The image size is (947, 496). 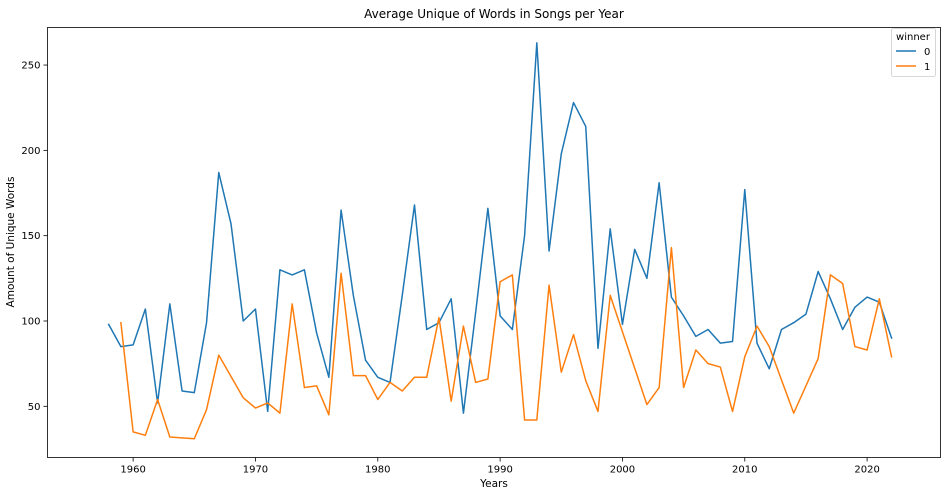 I want to click on y-axis-title: Amount of Unique Words, so click(x=11, y=242).